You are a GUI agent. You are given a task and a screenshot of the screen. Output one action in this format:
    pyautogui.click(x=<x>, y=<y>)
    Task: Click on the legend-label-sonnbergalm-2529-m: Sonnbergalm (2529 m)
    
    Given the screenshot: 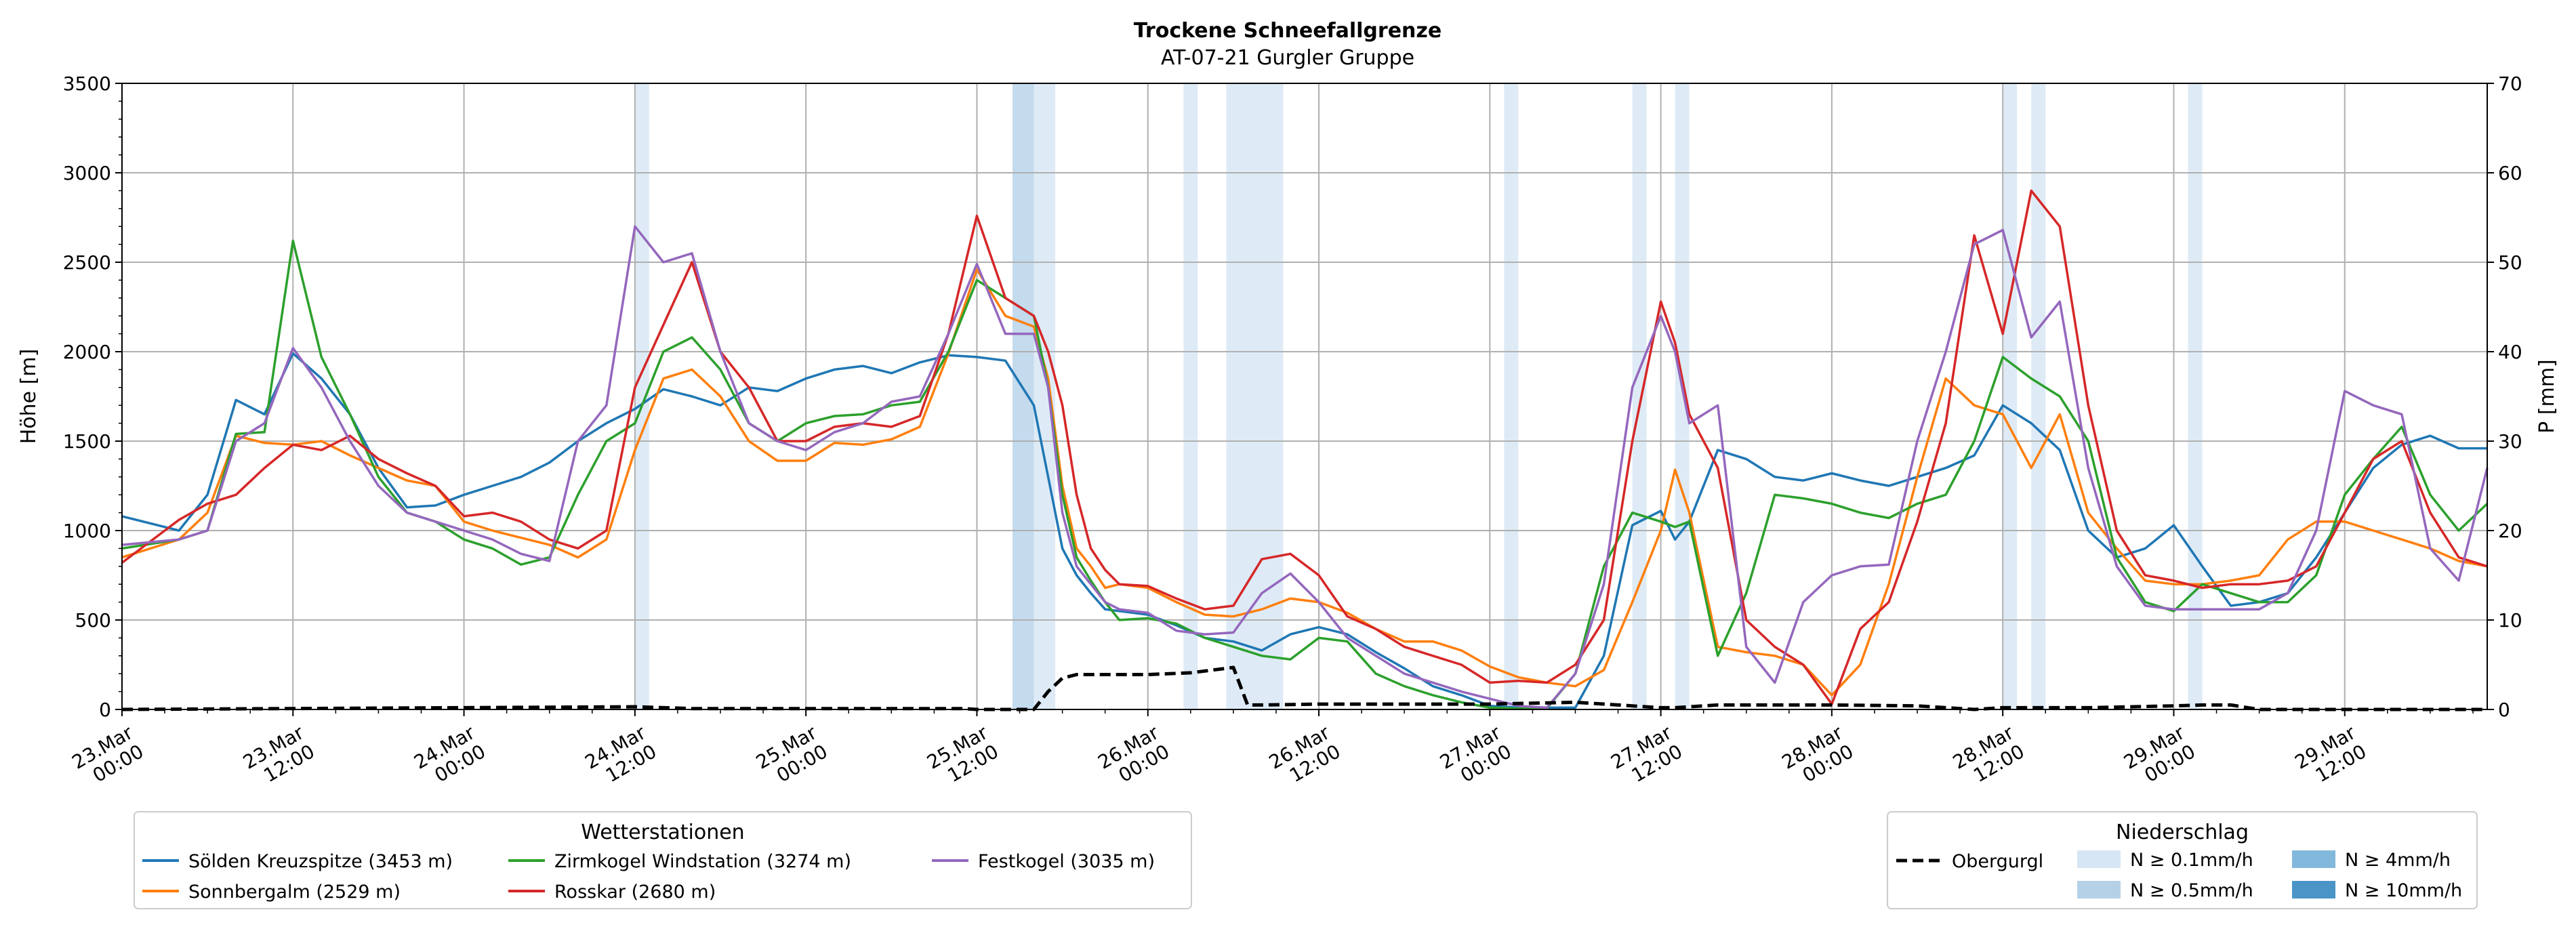 What is the action you would take?
    pyautogui.click(x=295, y=892)
    